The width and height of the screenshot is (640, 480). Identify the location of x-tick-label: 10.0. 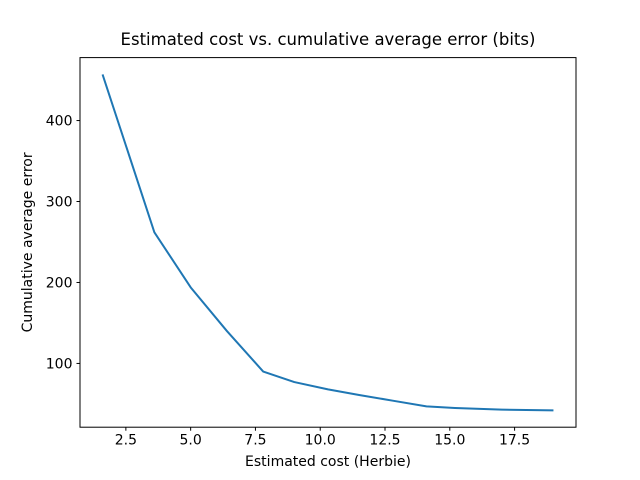
(320, 441).